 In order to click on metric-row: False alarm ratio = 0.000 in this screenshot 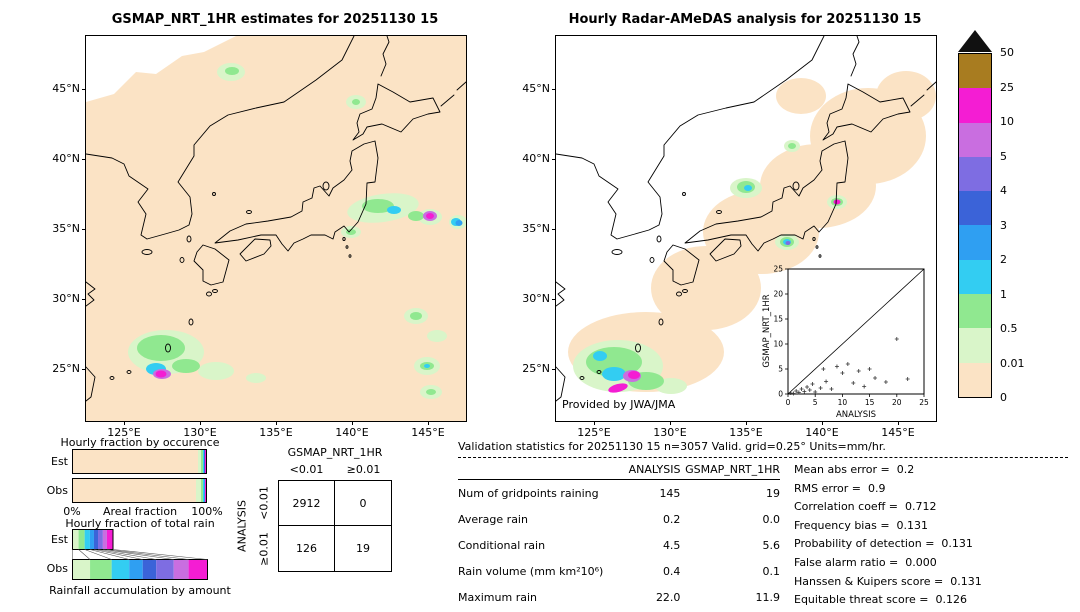, I will do `click(888, 563)`.